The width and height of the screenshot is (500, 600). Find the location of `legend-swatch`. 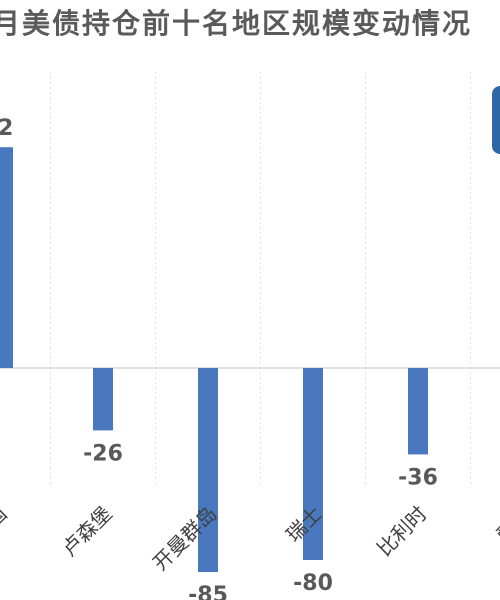

legend-swatch is located at coordinates (496, 120).